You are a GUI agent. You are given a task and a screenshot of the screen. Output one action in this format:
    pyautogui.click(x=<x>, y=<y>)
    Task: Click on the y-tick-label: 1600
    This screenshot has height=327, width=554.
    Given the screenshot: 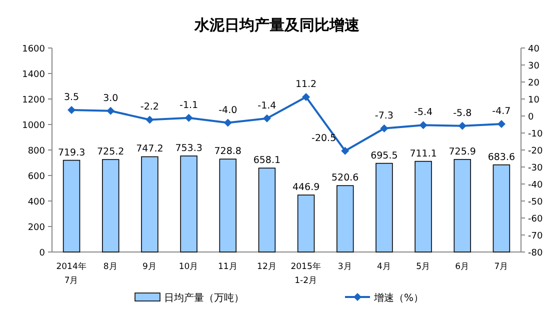 What is the action you would take?
    pyautogui.click(x=34, y=49)
    